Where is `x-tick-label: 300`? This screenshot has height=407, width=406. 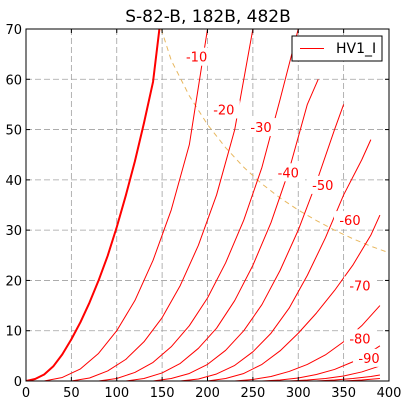
x-tick-label: 300 is located at coordinates (298, 393).